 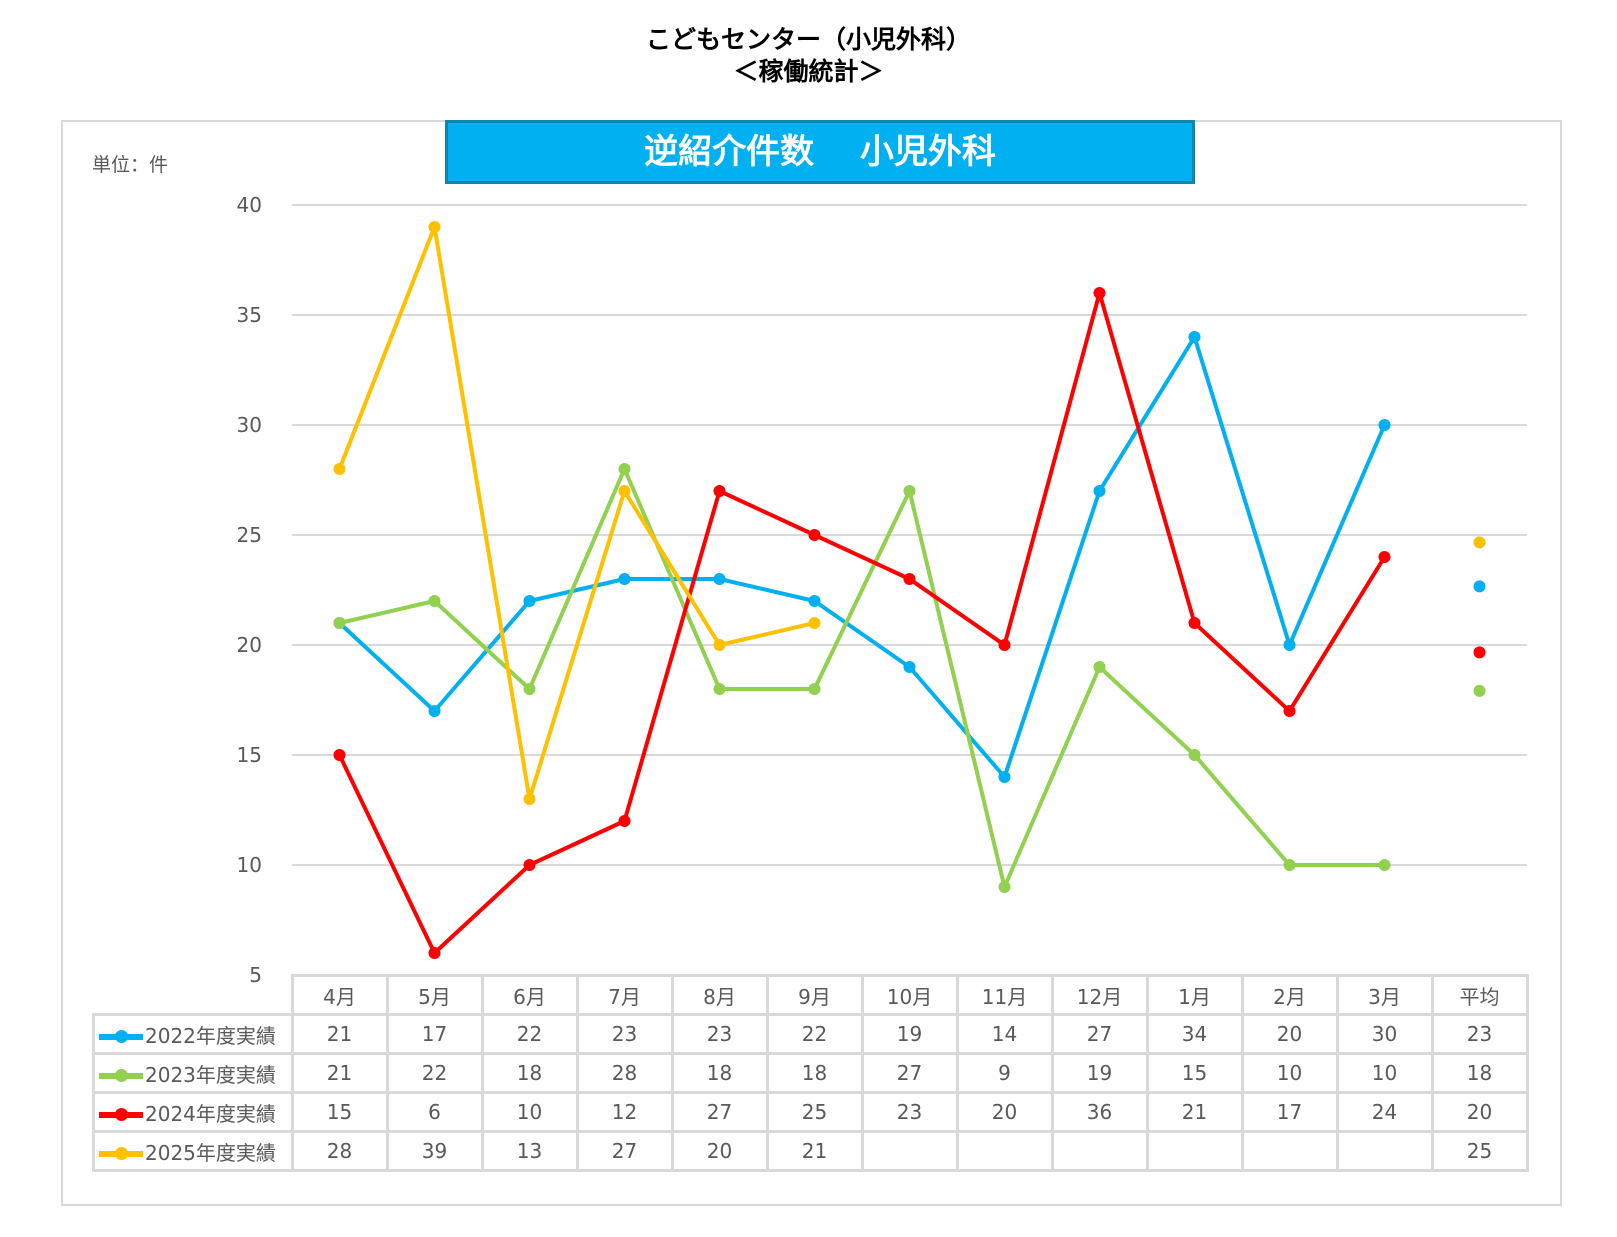 I want to click on column-header: 4月, so click(x=339, y=995).